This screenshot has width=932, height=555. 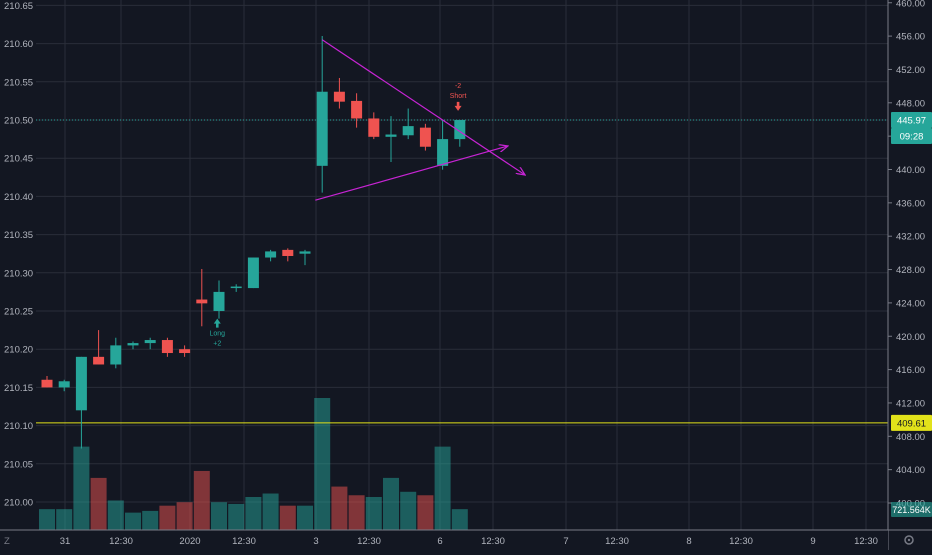 I want to click on long-signal-amount: +2, so click(x=217, y=344).